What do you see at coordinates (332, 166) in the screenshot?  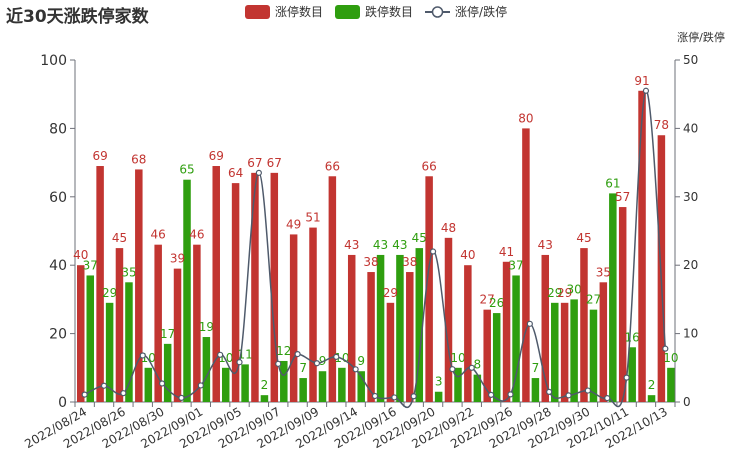 I see `limit-up-value-label: 66` at bounding box center [332, 166].